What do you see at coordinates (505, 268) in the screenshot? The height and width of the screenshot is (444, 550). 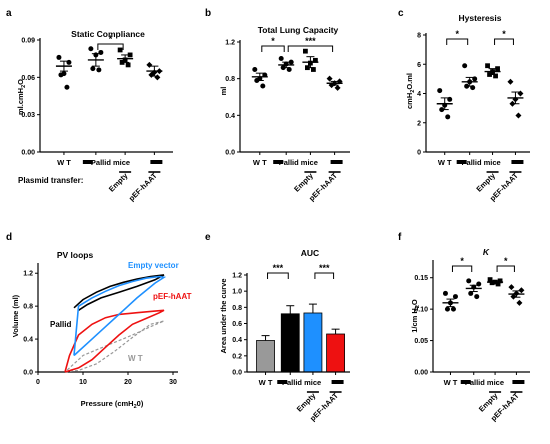 I see `f-sig-bracket` at bounding box center [505, 268].